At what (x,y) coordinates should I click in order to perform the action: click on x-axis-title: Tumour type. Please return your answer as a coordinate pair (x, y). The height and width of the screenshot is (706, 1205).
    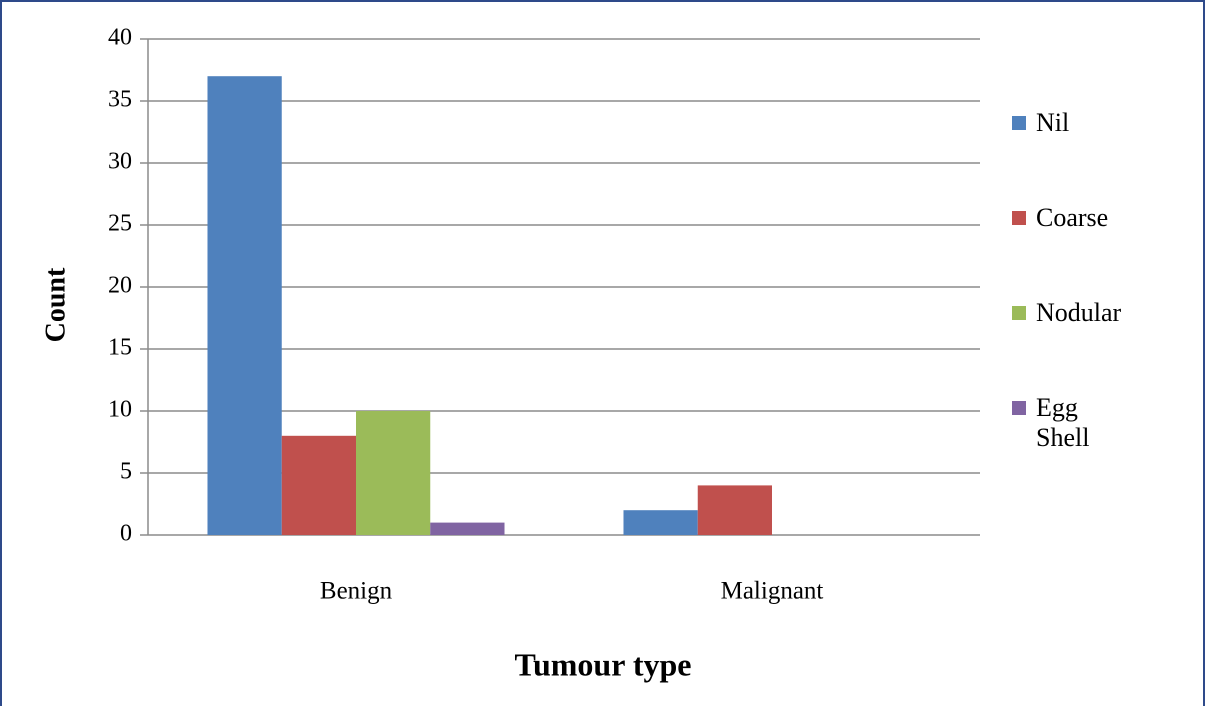
    Looking at the image, I should click on (603, 664).